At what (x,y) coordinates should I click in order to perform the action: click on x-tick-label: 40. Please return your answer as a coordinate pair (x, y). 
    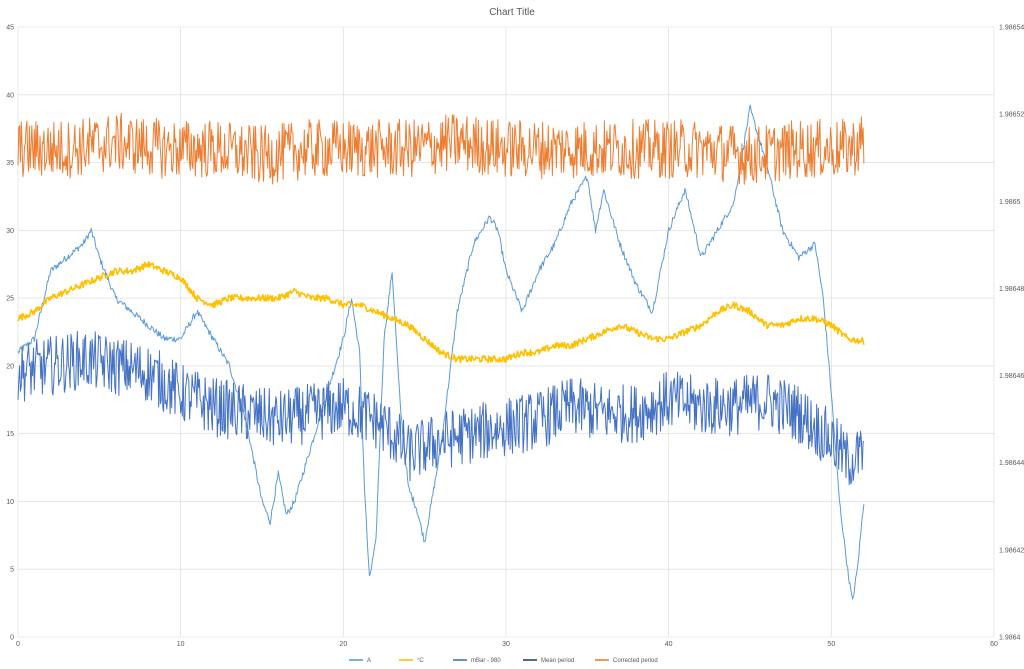
    Looking at the image, I should click on (669, 644).